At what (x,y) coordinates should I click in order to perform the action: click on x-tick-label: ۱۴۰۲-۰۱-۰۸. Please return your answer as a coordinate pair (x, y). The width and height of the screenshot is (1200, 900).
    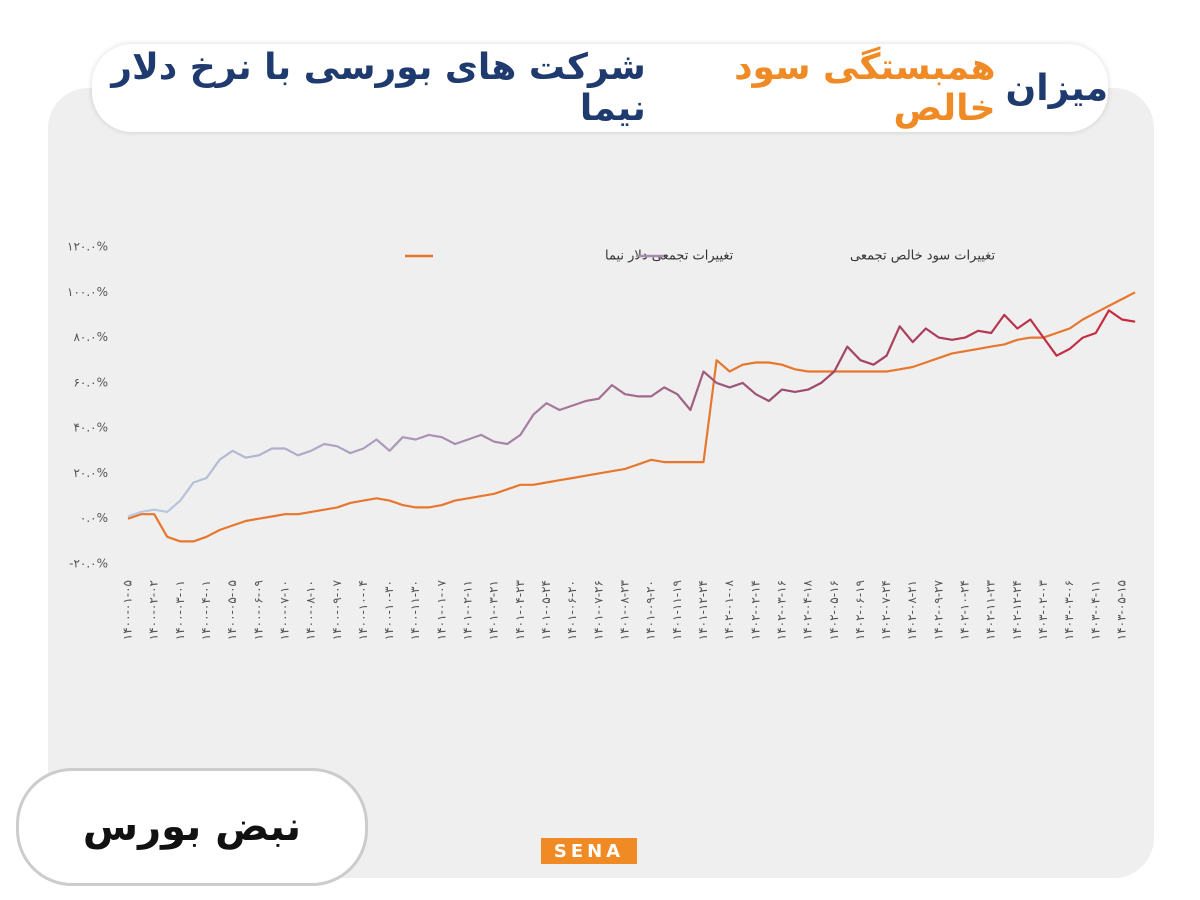
    Looking at the image, I should click on (729, 609).